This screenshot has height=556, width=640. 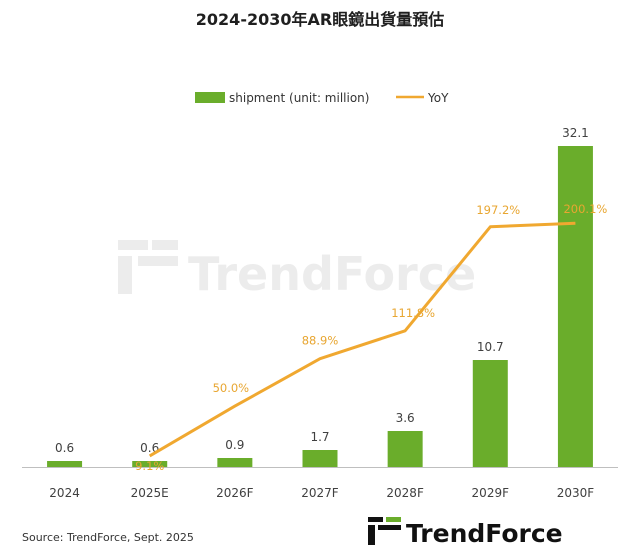 What do you see at coordinates (235, 462) in the screenshot?
I see `bar-2026F` at bounding box center [235, 462].